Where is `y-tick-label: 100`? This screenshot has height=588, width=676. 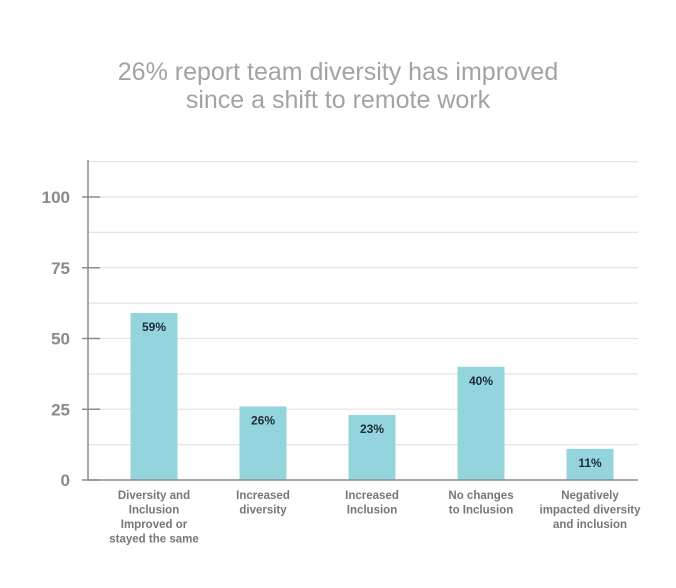
y-tick-label: 100 is located at coordinates (56, 197).